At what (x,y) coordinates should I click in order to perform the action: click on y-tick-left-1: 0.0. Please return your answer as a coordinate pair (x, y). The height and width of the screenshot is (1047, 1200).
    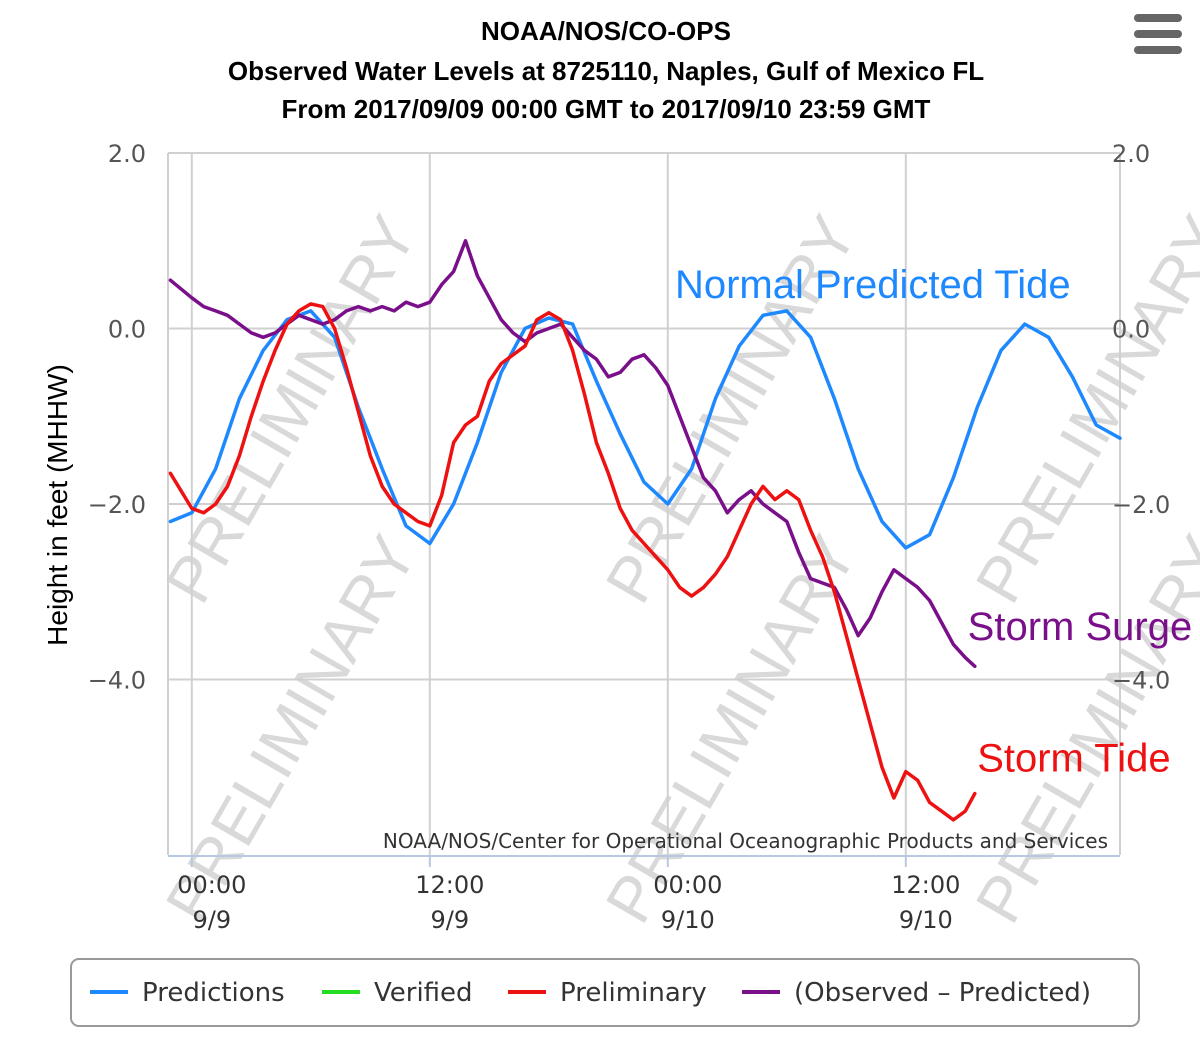
    Looking at the image, I should click on (127, 330).